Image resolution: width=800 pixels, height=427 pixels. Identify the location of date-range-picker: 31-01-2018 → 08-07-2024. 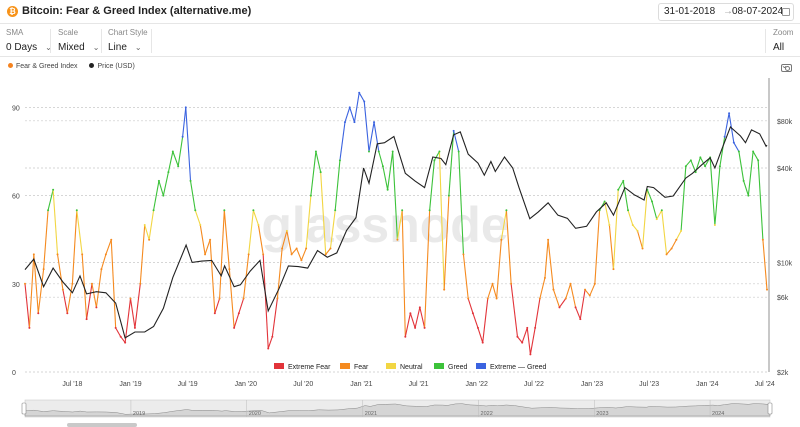
(726, 12).